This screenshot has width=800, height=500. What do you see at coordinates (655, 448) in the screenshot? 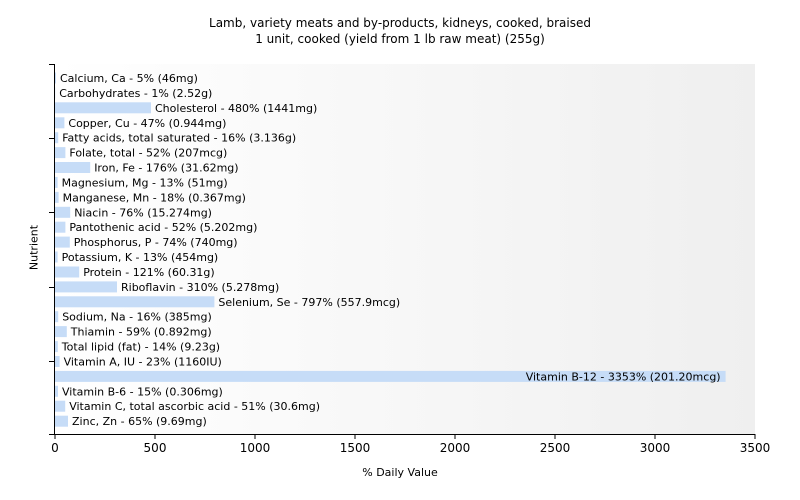
I see `x-tick-label: 3000` at bounding box center [655, 448].